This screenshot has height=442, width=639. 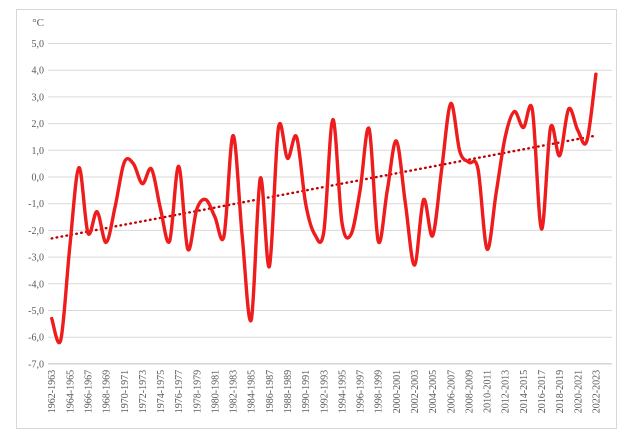 What do you see at coordinates (36, 364) in the screenshot?
I see `y-tick-label: -7,0` at bounding box center [36, 364].